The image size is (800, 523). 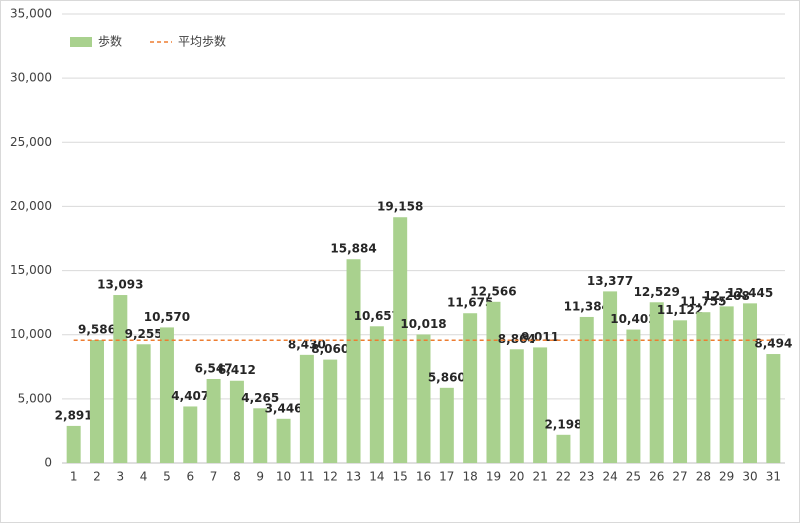 What do you see at coordinates (493, 477) in the screenshot?
I see `x-tick-label: 19` at bounding box center [493, 477].